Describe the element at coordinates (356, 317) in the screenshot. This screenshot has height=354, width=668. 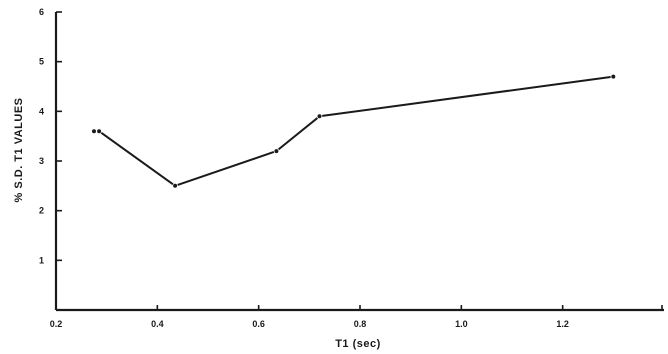
I see `x-axis-ticks: 0.2 0.4 0.6 0.8 1.0 1.2` at that location.